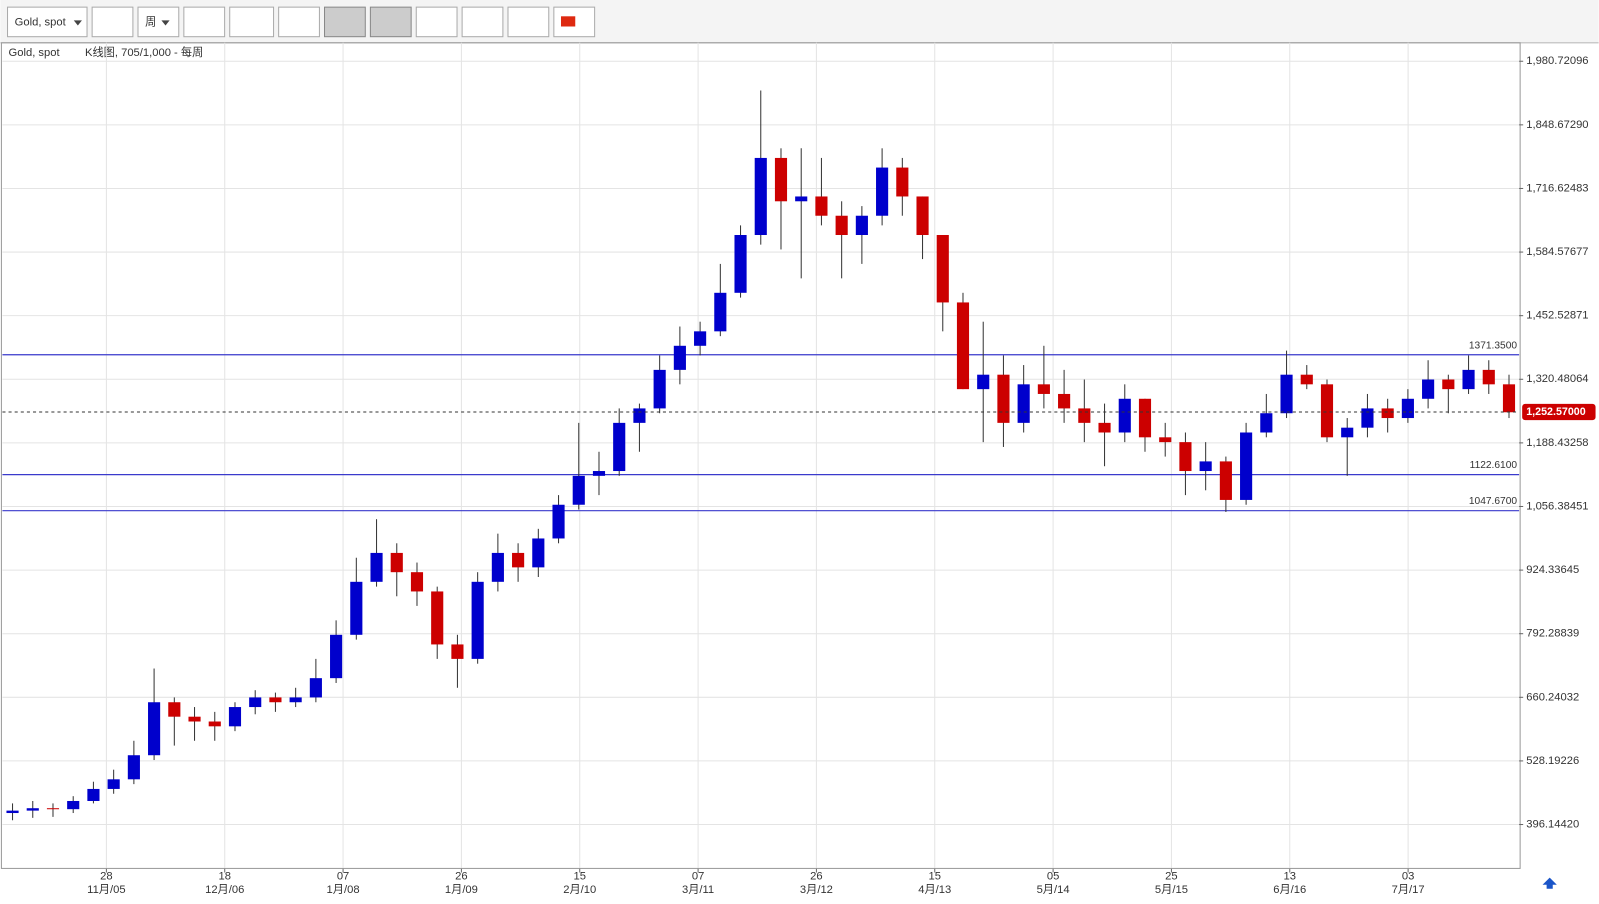  Describe the element at coordinates (1552, 824) in the screenshot. I see `y-tick-label: 396.14420` at that location.